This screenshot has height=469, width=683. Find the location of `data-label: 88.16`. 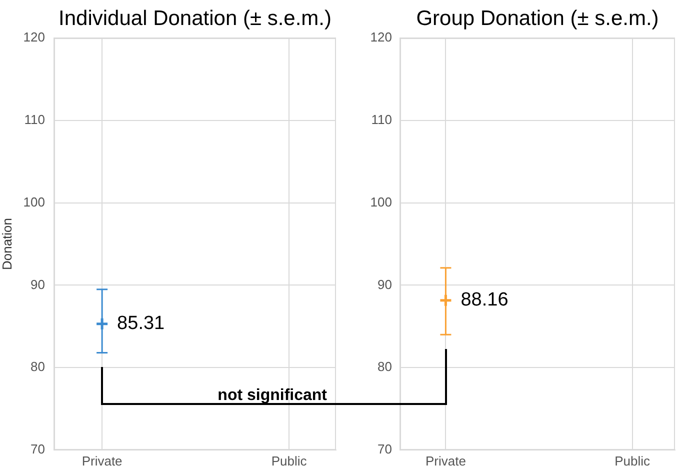

data-label: 88.16 is located at coordinates (484, 300).